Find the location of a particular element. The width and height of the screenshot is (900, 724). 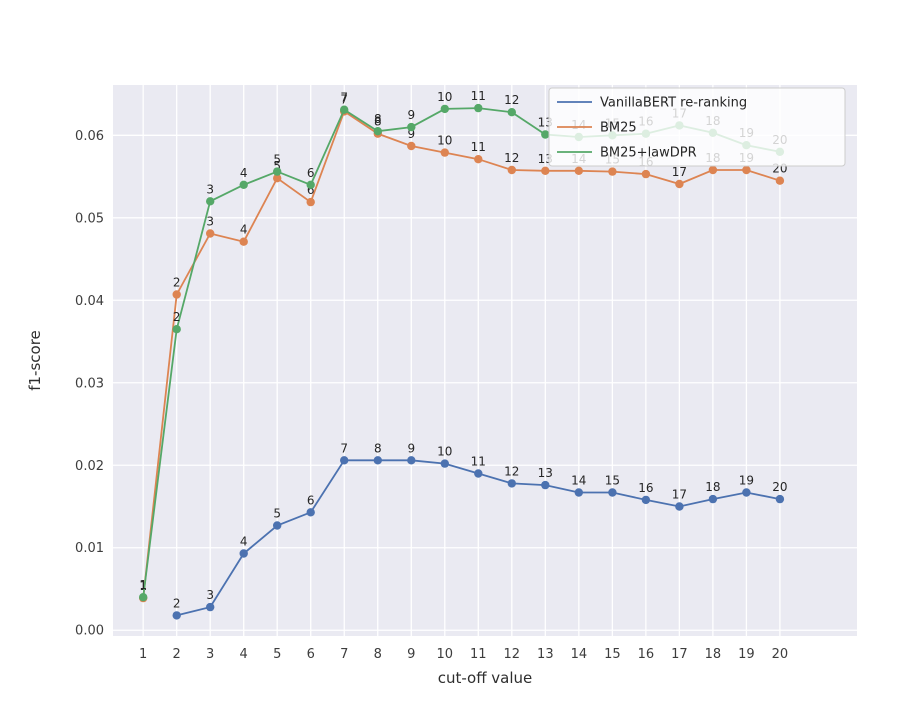

point-label: 5 is located at coordinates (277, 160).